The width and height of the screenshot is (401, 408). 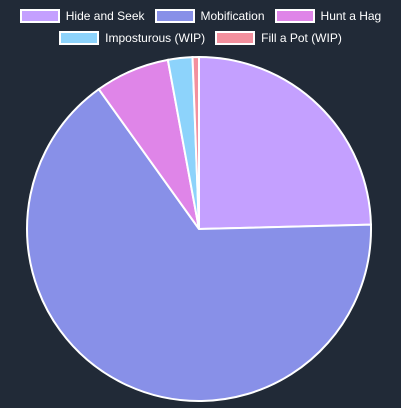 I want to click on legend-label: Hunt a Hag, so click(x=351, y=16).